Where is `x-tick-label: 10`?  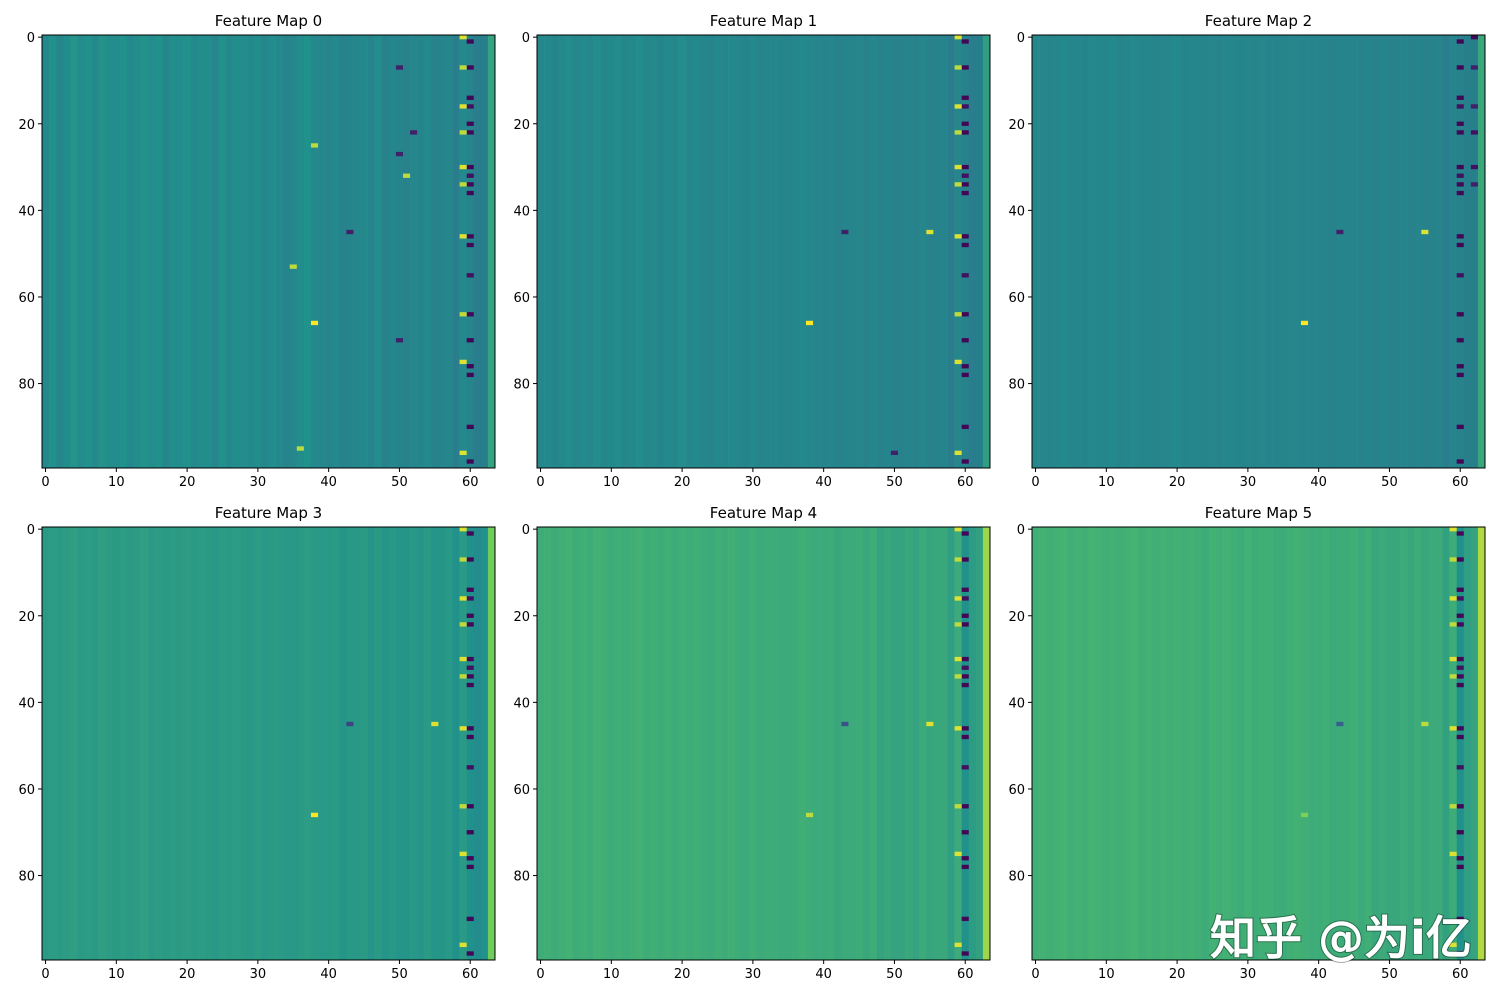 x-tick-label: 10 is located at coordinates (611, 482).